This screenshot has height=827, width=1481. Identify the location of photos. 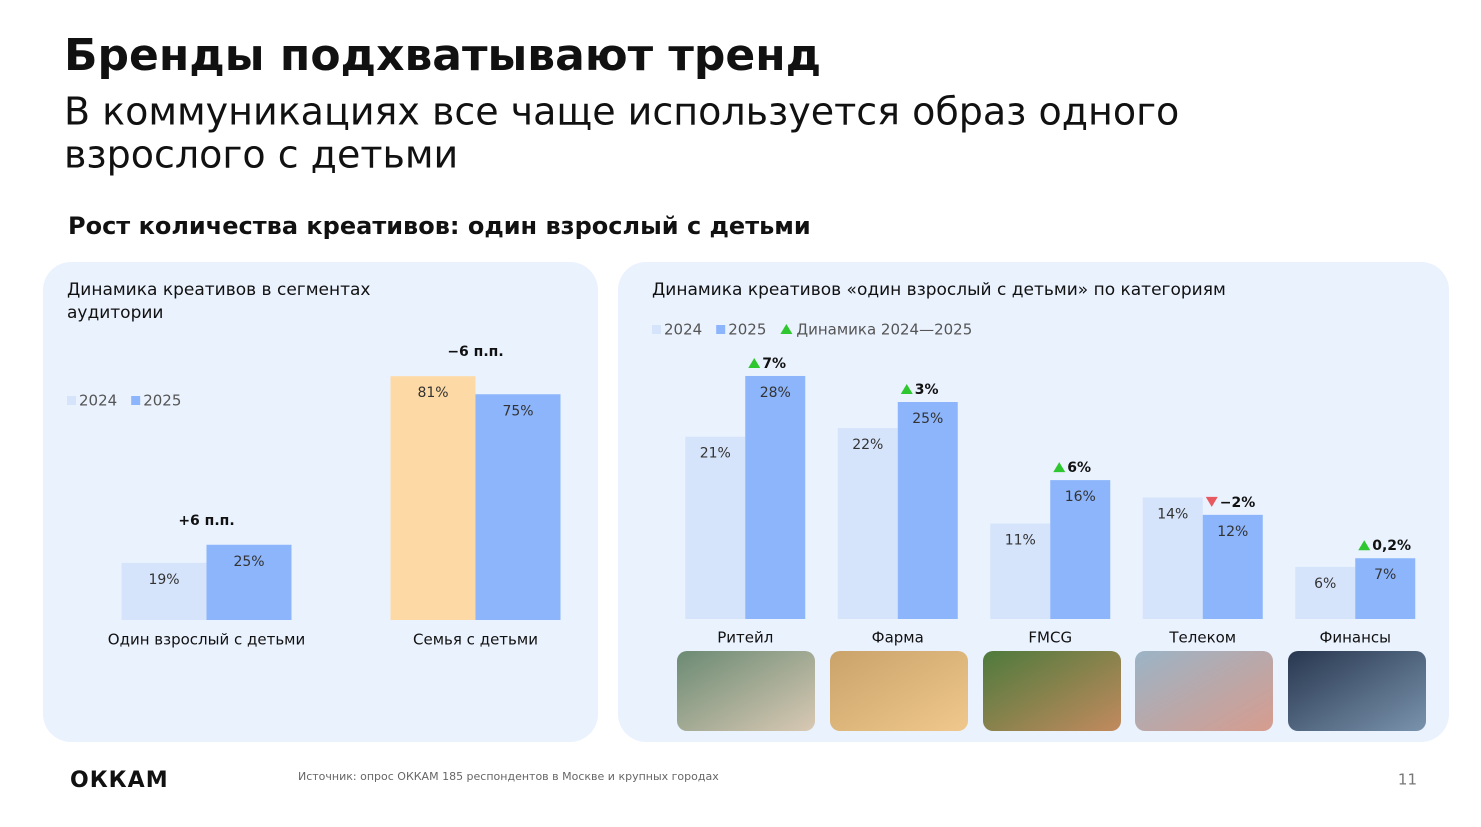
(1051, 691).